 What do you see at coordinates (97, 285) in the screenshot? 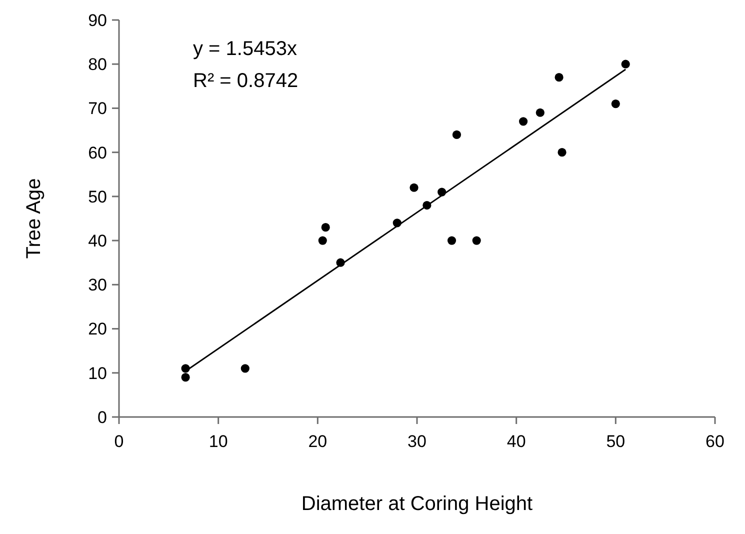
I see `y-tick-label: 30` at bounding box center [97, 285].